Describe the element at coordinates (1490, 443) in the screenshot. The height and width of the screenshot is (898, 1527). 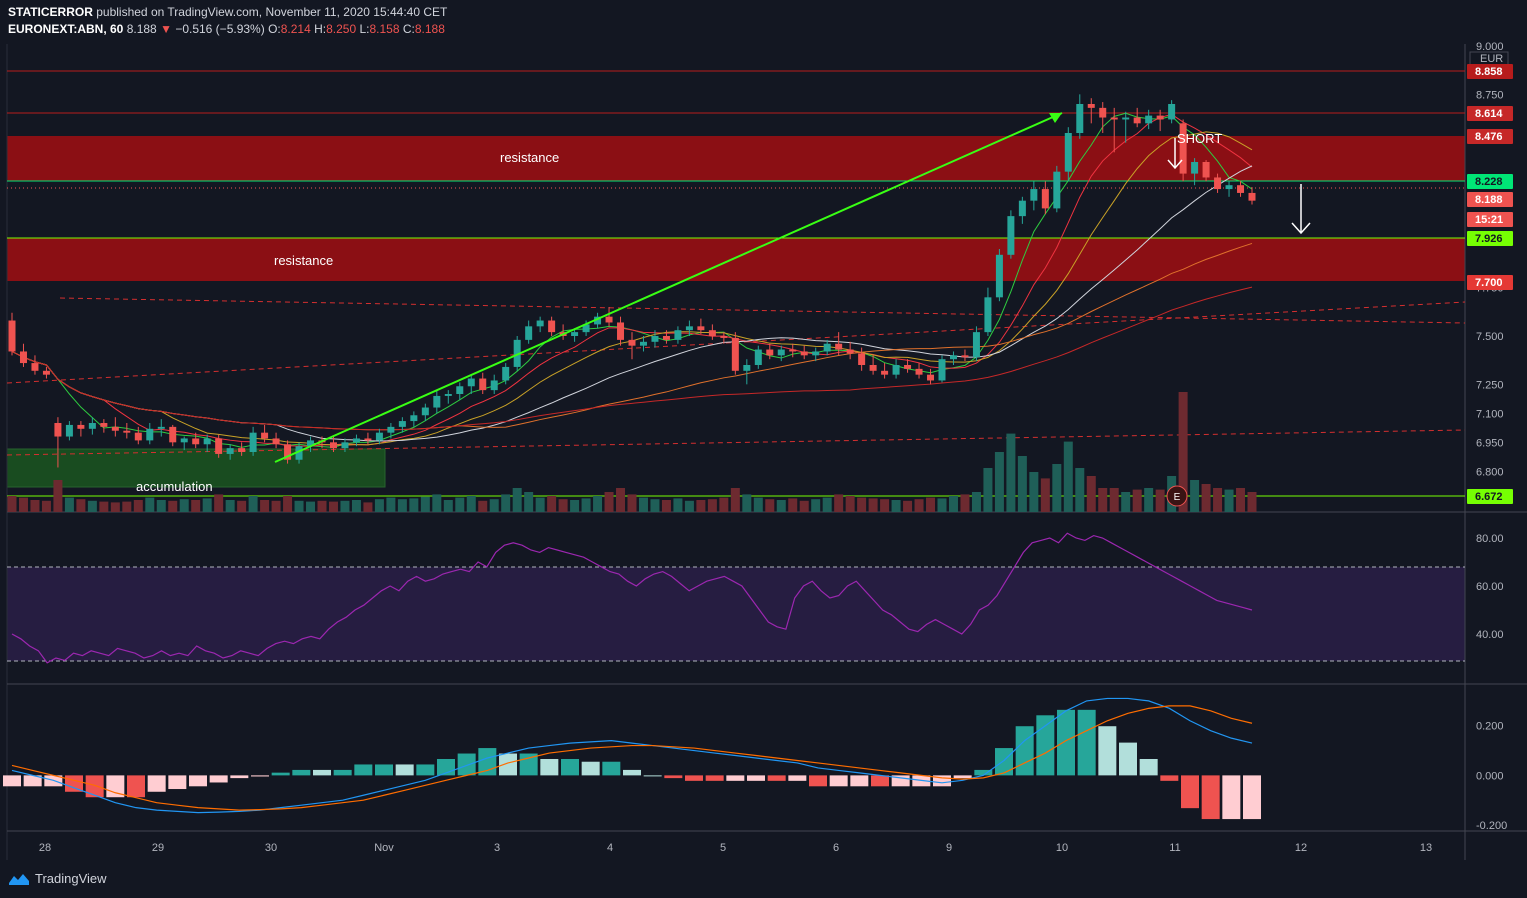
I see `price-tick-label: 6.950` at that location.